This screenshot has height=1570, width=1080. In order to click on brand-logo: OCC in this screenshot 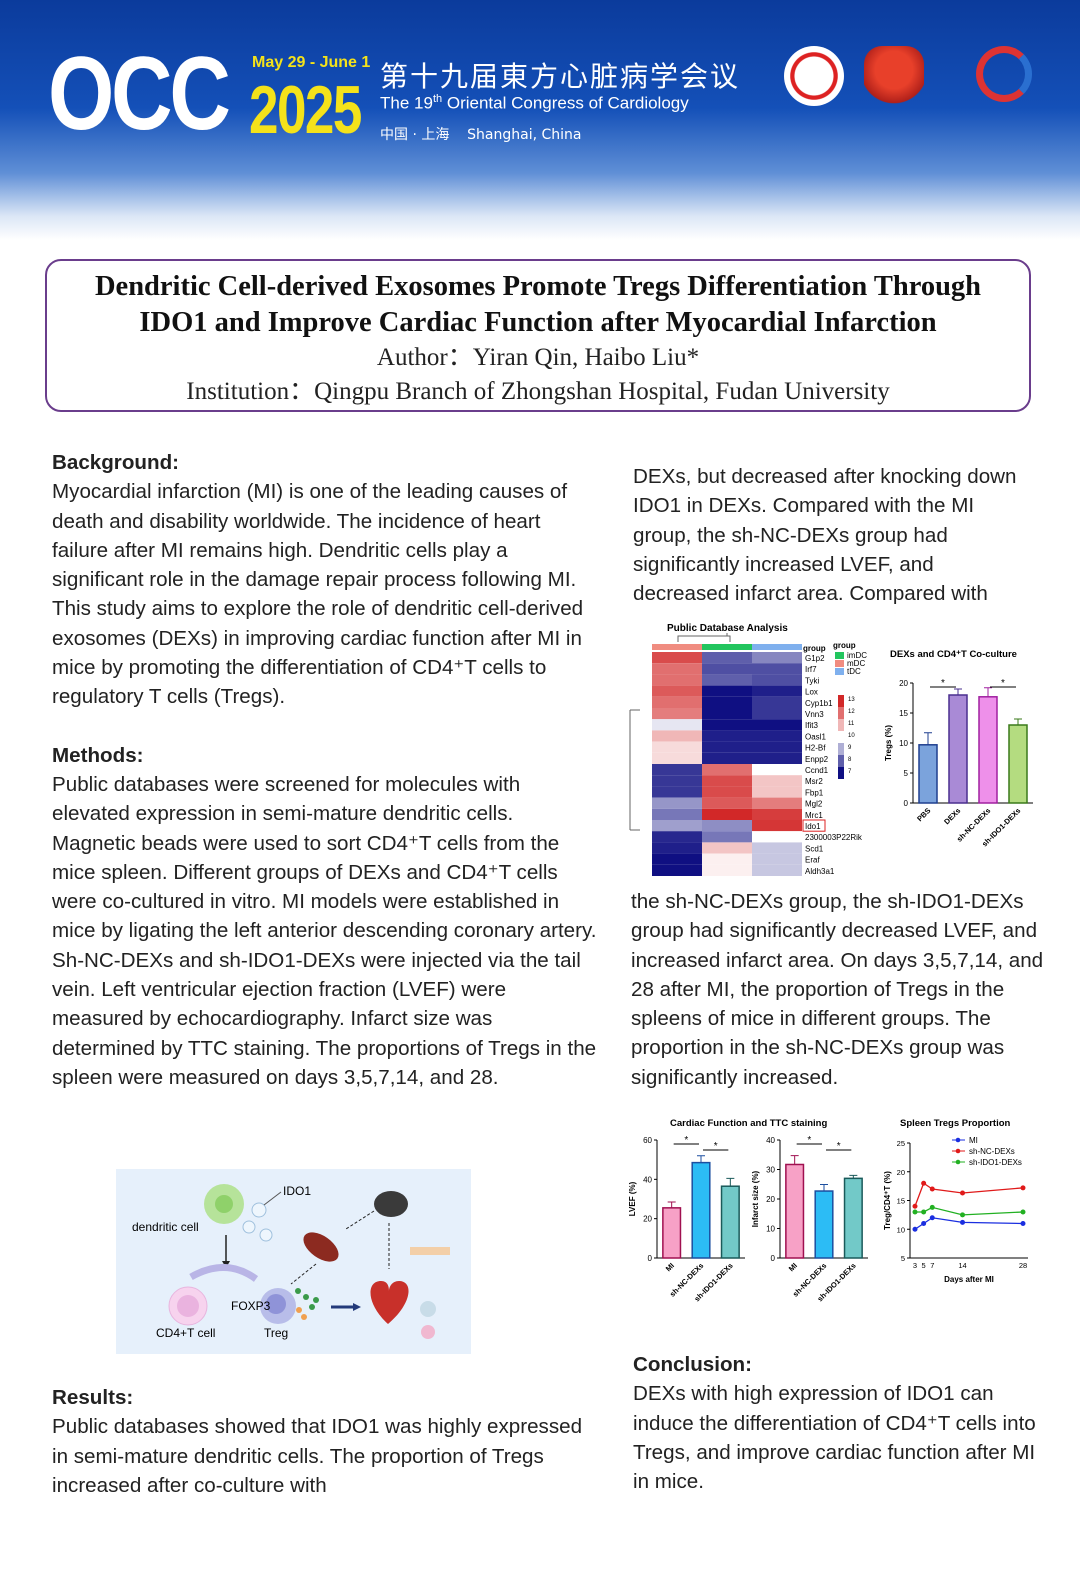, I will do `click(139, 94)`.